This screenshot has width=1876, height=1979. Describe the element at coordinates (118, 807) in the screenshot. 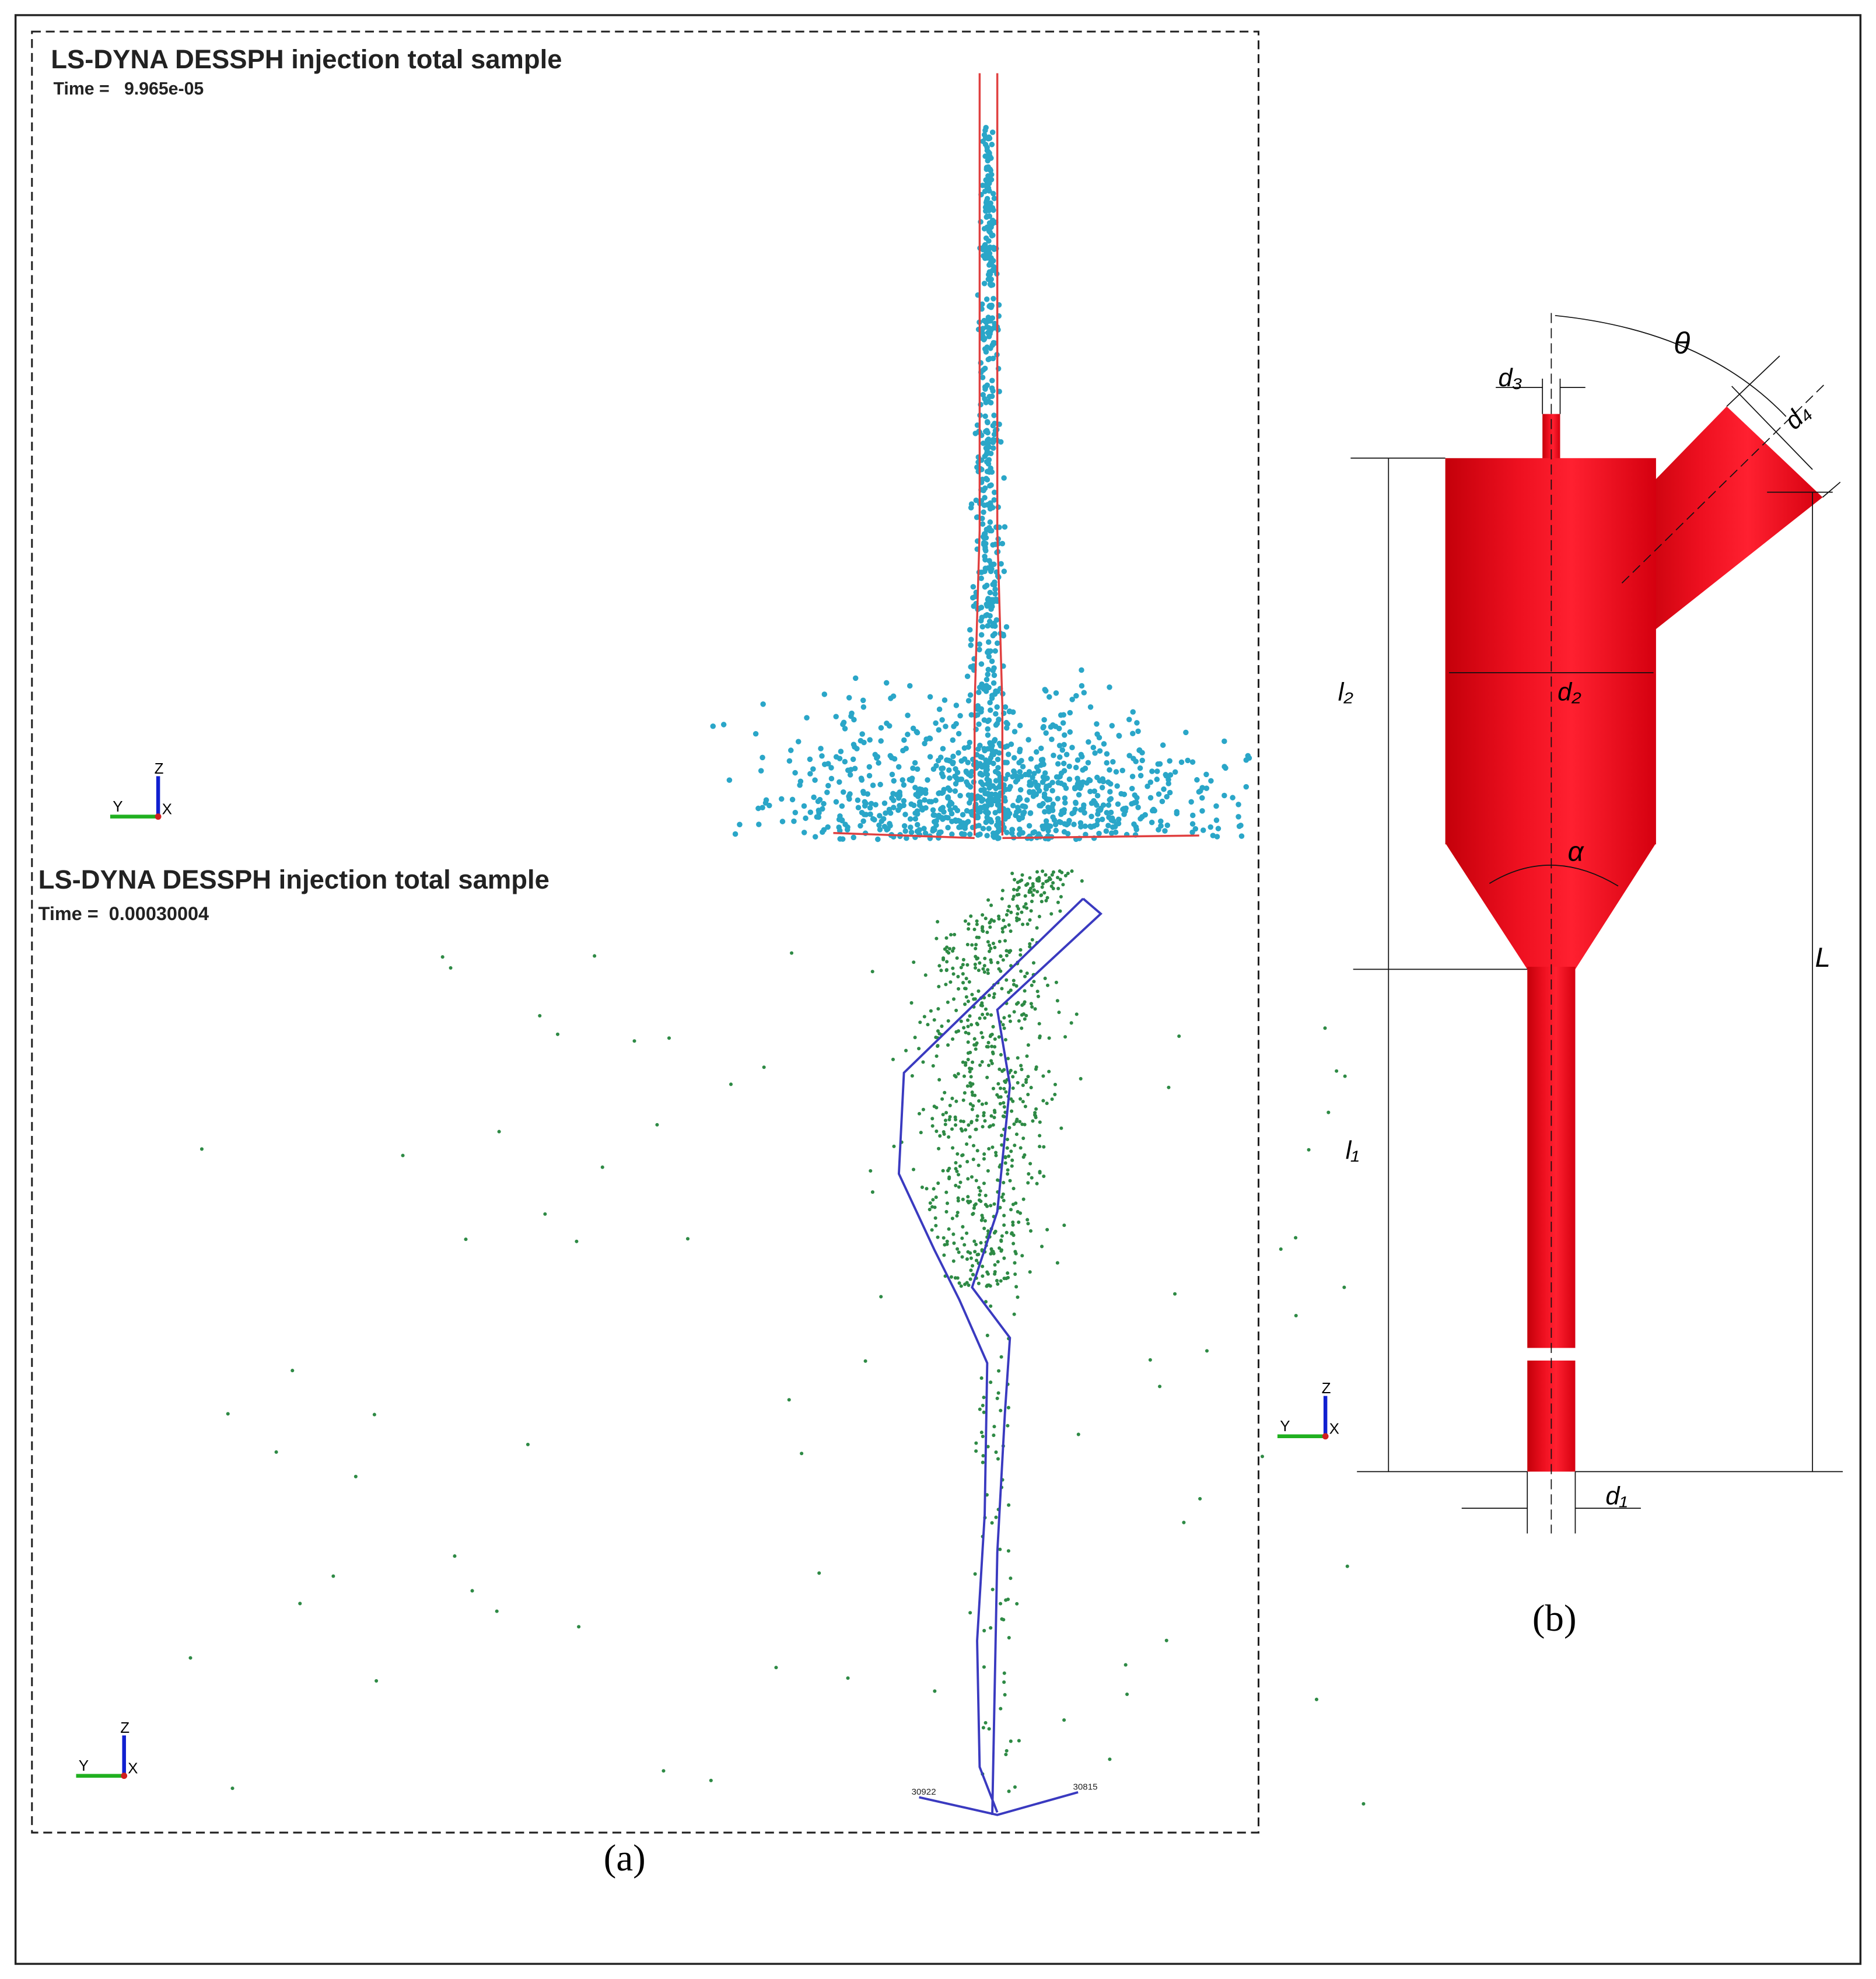

I see `axis-label: Y` at that location.